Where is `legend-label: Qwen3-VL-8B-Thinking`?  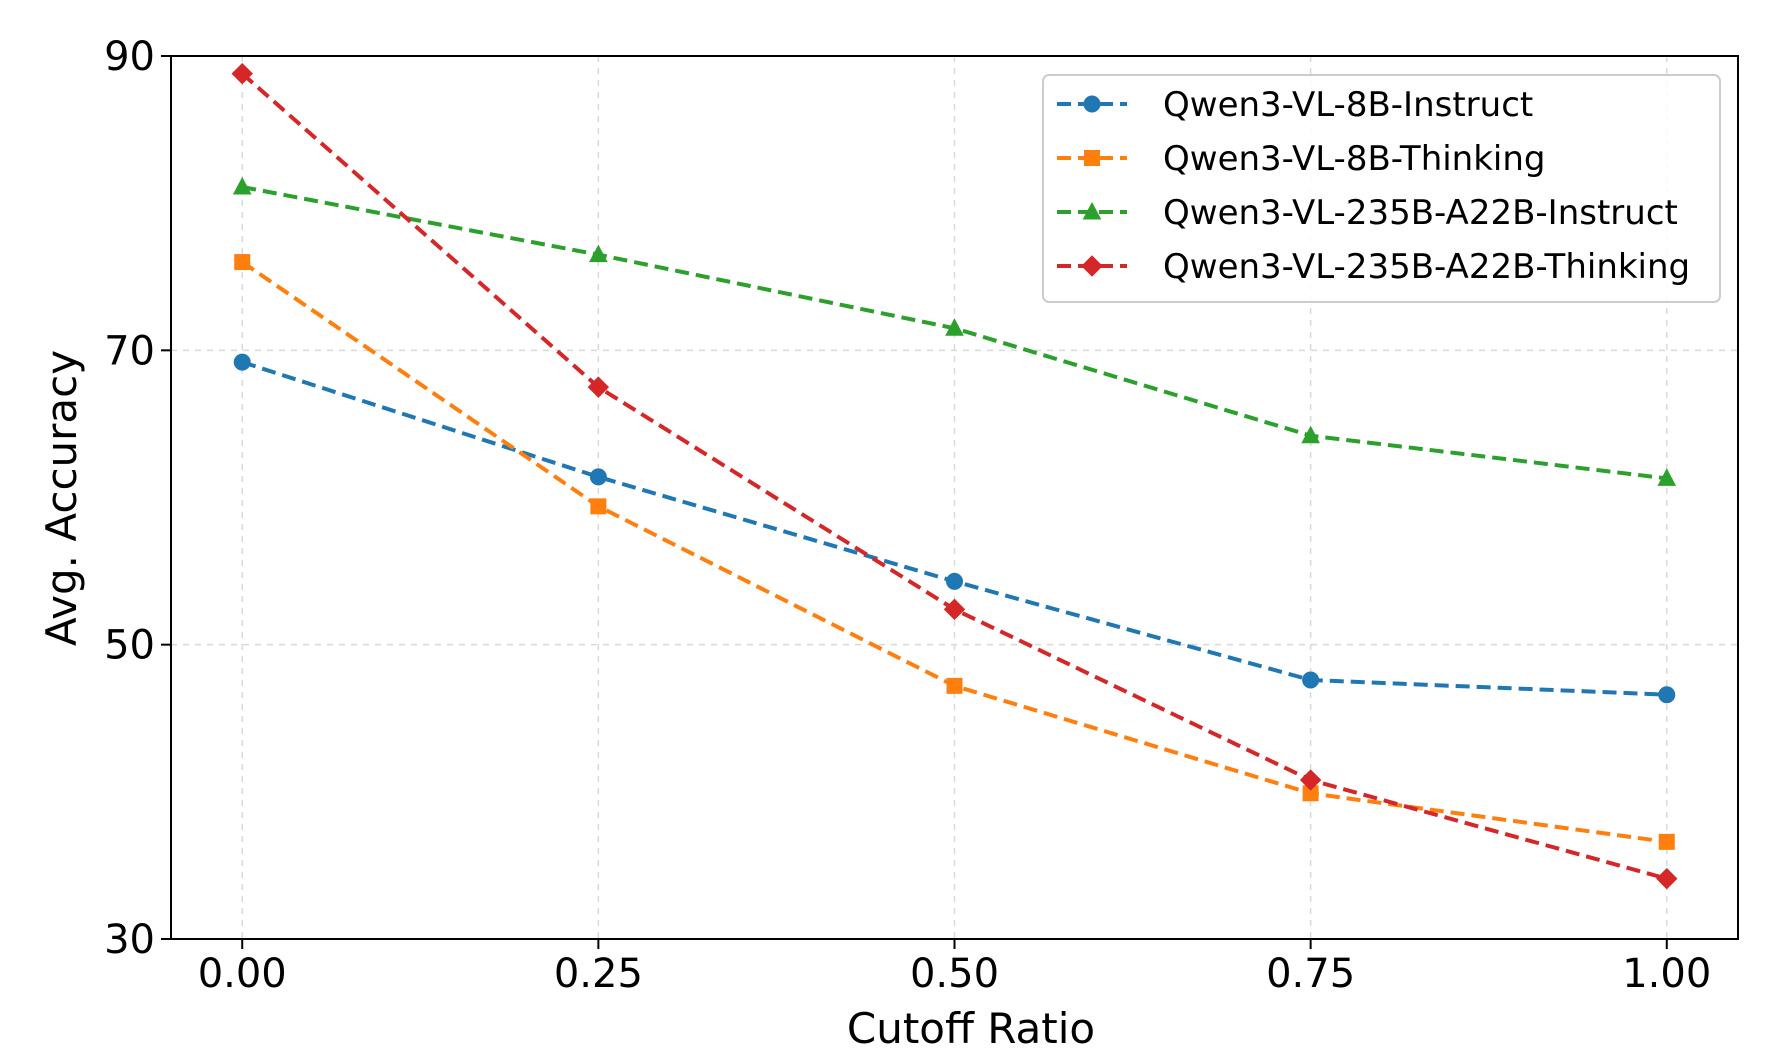 legend-label: Qwen3-VL-8B-Thinking is located at coordinates (1354, 159).